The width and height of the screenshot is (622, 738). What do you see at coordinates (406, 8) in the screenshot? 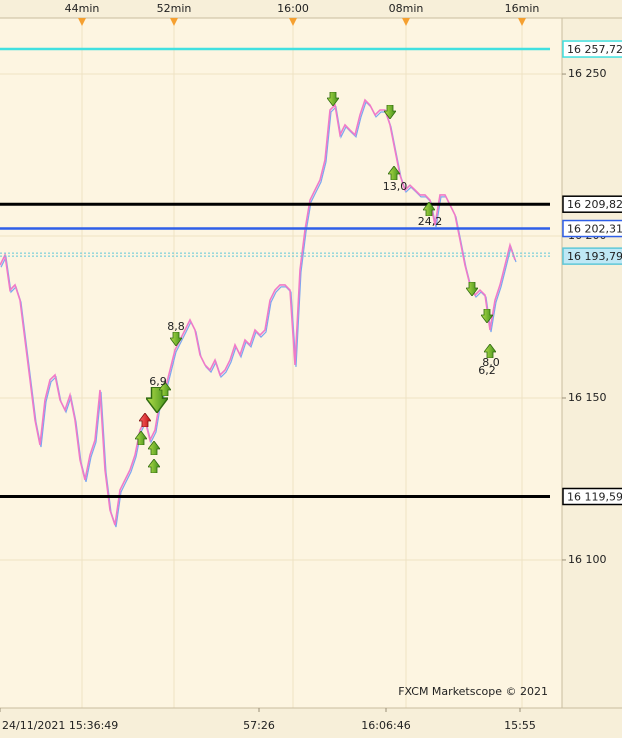
I see `x-tick-label: 08min` at bounding box center [406, 8].